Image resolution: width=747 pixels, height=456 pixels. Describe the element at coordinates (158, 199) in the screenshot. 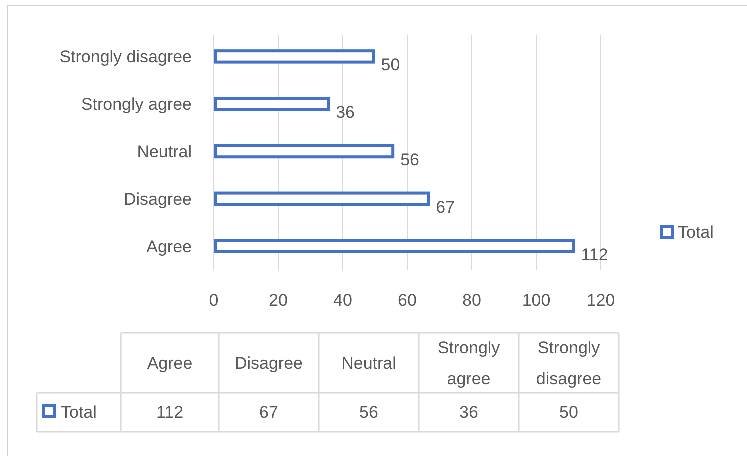

I see `y-tick-label: Disagree` at that location.